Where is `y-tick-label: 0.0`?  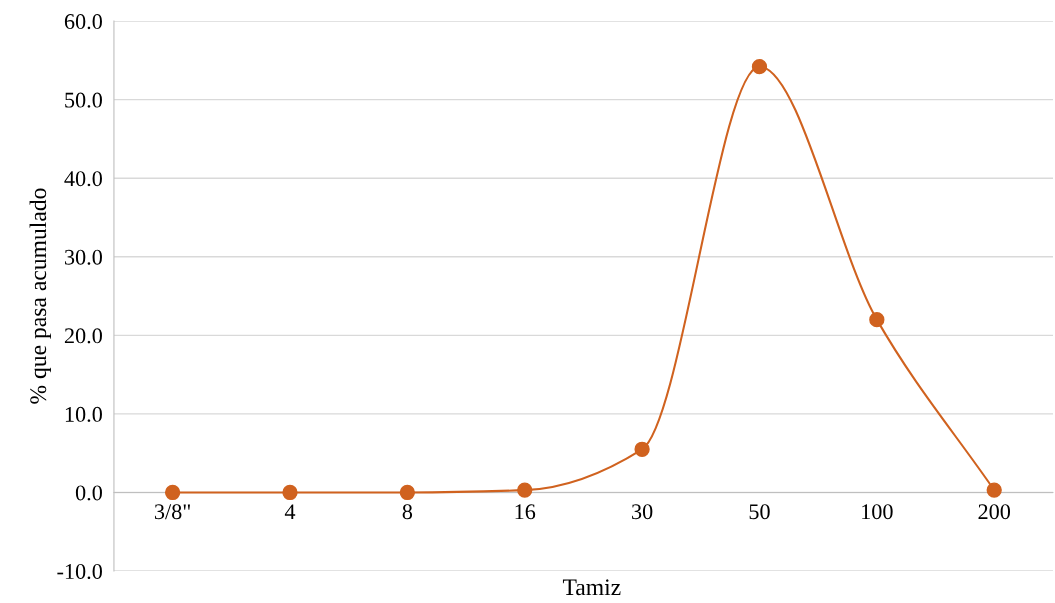 y-tick-label: 0.0 is located at coordinates (88, 493).